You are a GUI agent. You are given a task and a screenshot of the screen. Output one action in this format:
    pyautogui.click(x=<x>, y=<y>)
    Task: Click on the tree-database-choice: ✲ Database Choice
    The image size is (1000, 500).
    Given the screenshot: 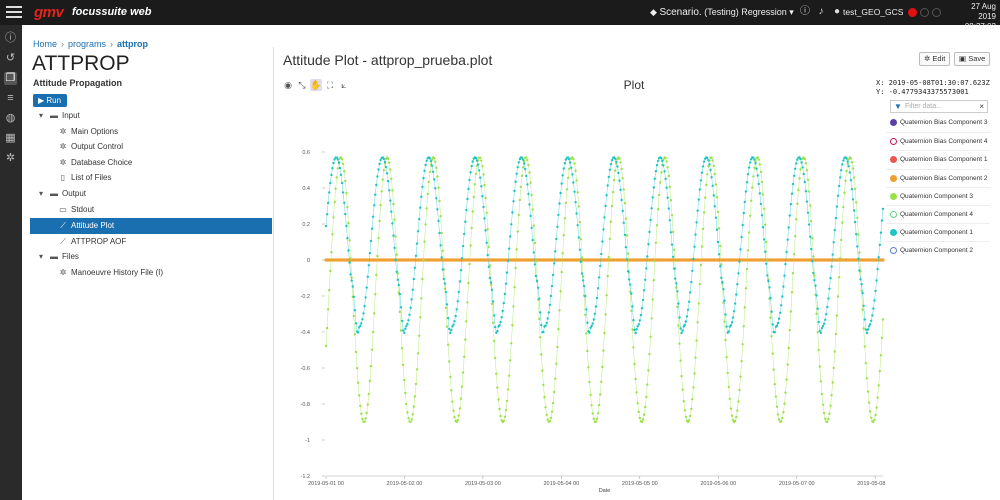 What is the action you would take?
    pyautogui.click(x=95, y=163)
    